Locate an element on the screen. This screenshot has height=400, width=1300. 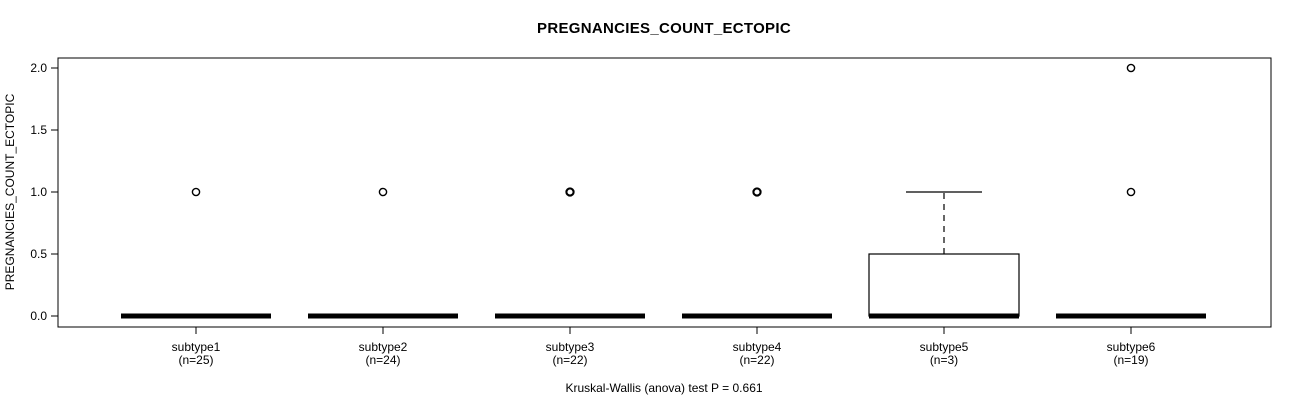
x-tick-sublabel: (n=19) is located at coordinates (1130, 360).